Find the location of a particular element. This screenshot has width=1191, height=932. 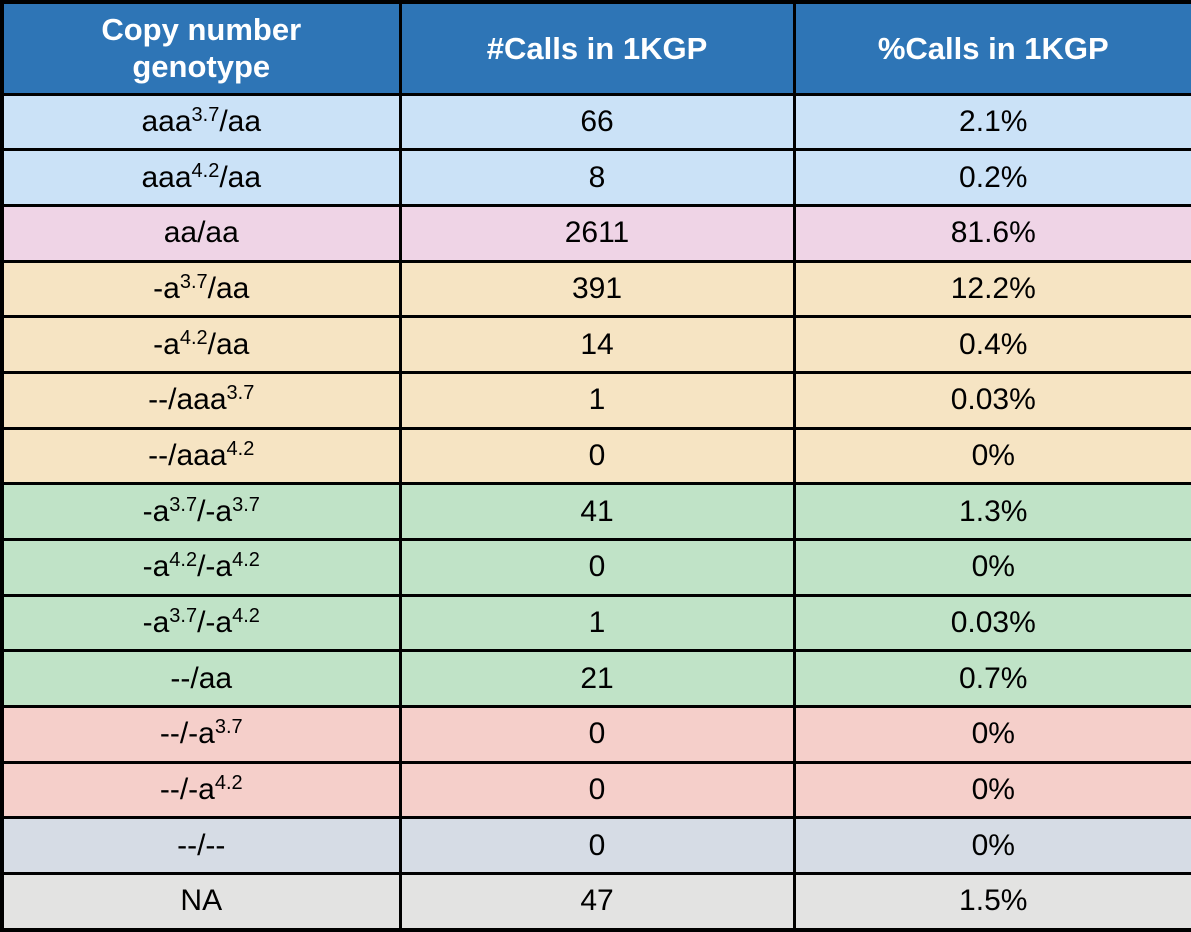

table-row: -a4.2/aa 14 0.4% is located at coordinates (595, 344).